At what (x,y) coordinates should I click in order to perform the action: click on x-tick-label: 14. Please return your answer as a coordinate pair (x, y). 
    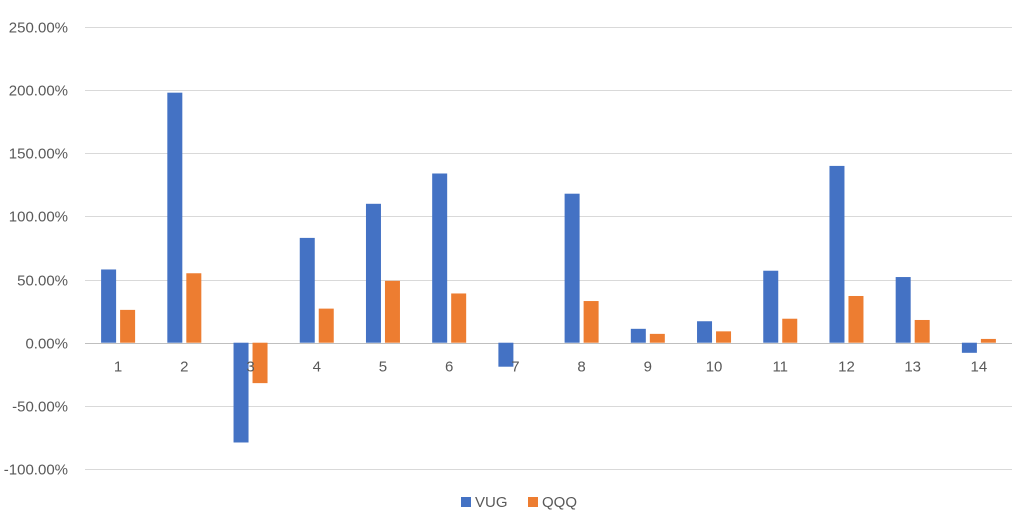
    Looking at the image, I should click on (979, 367).